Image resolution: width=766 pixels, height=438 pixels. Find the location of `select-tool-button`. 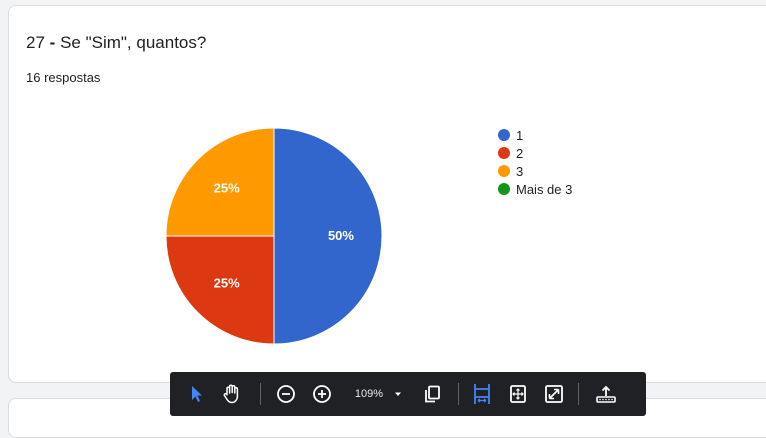

select-tool-button is located at coordinates (197, 394).